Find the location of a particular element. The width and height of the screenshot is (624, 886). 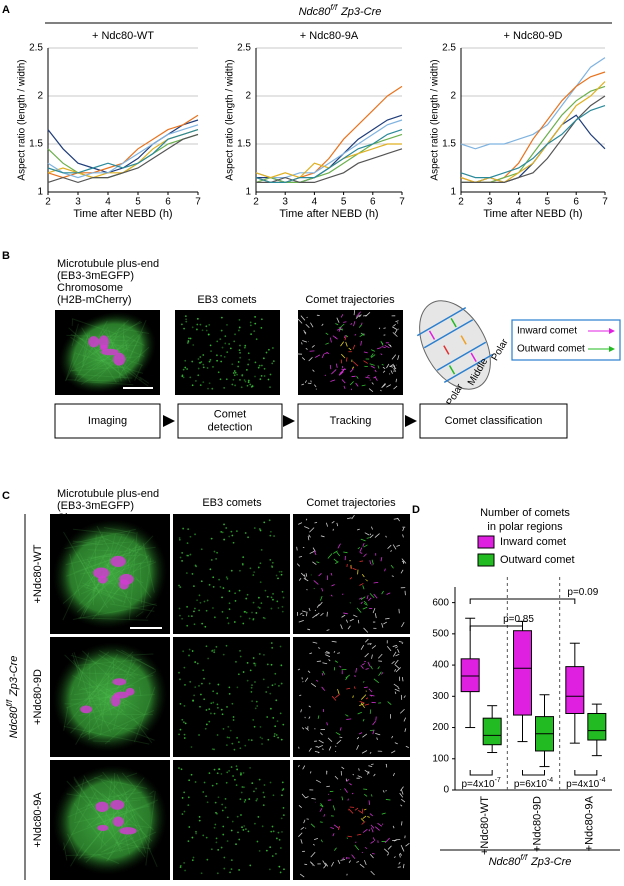

genotype-gene: Ndc80 is located at coordinates (315, 12).